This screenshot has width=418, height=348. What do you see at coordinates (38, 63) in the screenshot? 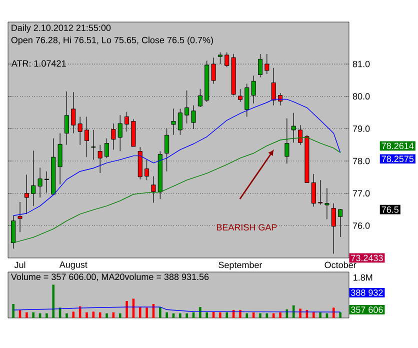
I see `annotation: ATR: 1.07421` at bounding box center [38, 63].